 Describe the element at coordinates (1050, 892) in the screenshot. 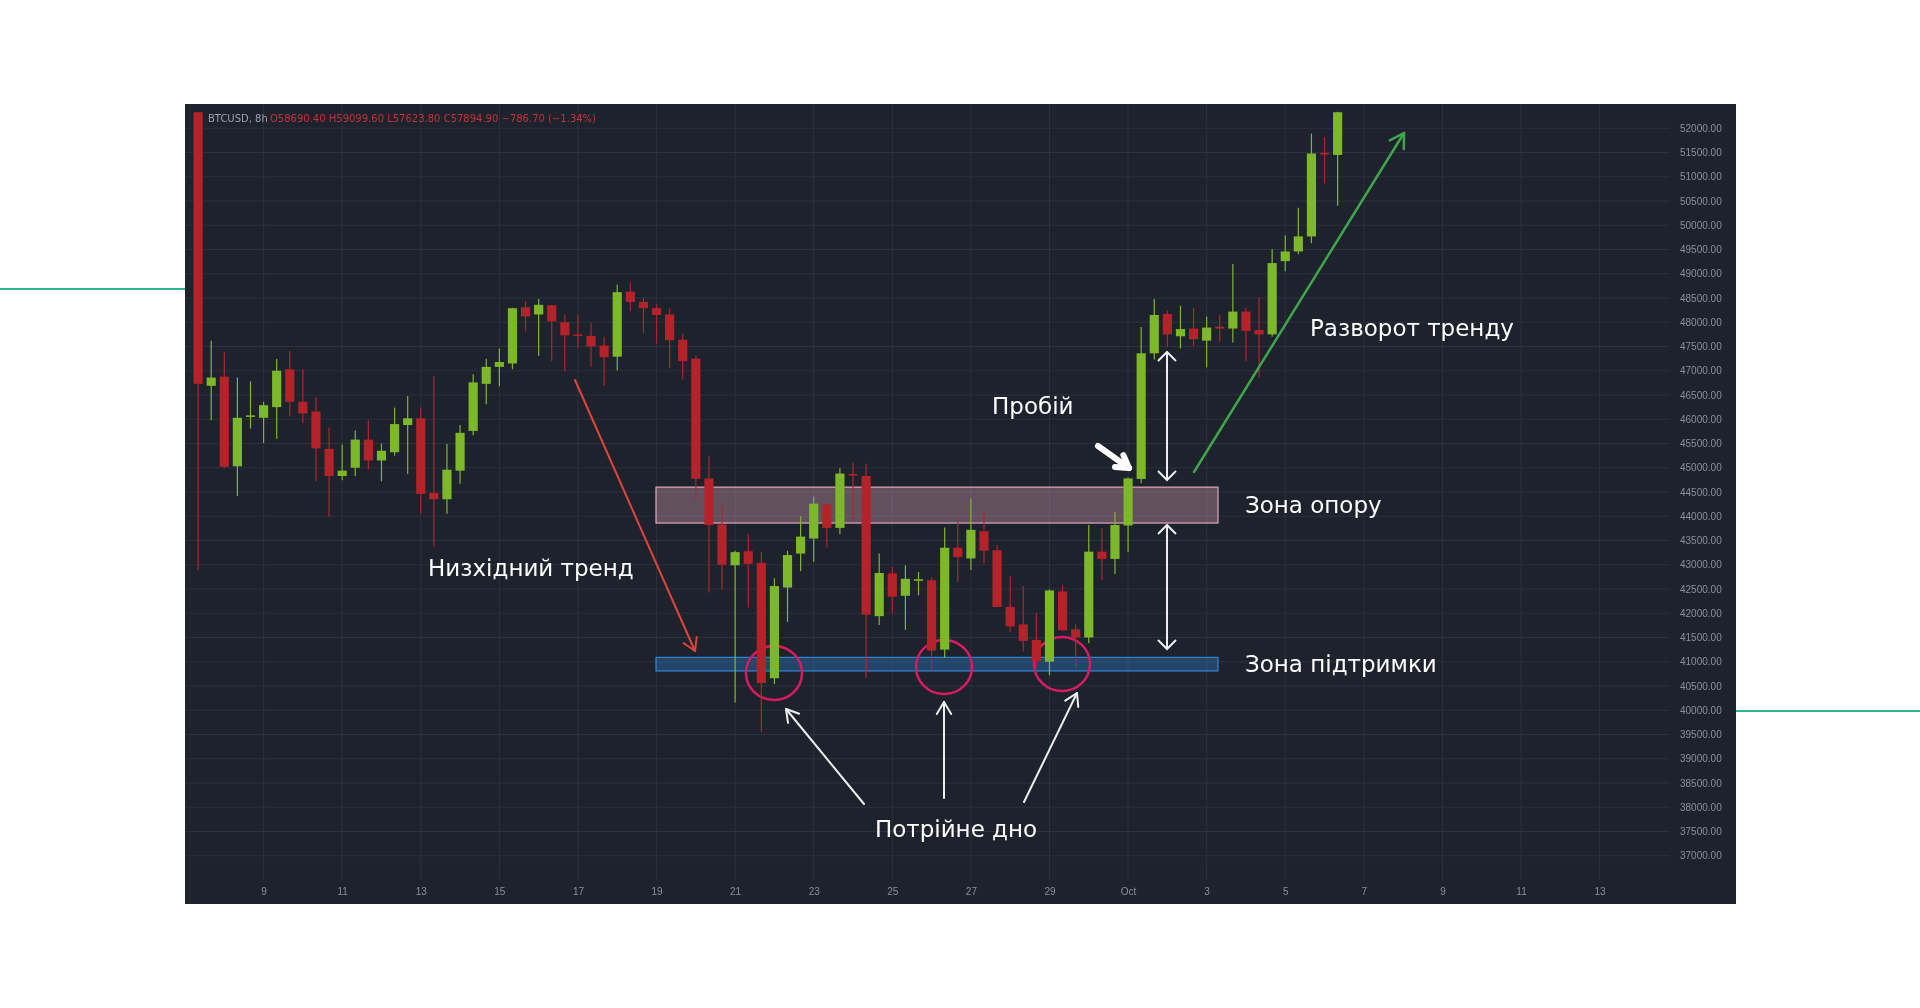

I see `x-tick-label: 29` at that location.